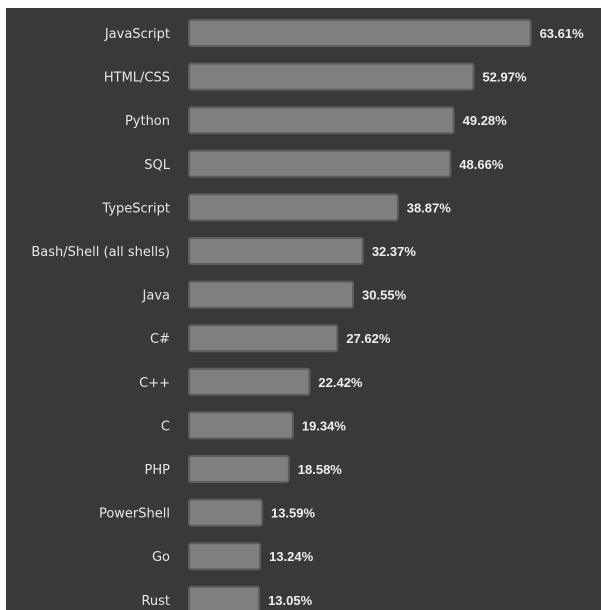  What do you see at coordinates (368, 338) in the screenshot?
I see `value-label: 27.62%` at bounding box center [368, 338].